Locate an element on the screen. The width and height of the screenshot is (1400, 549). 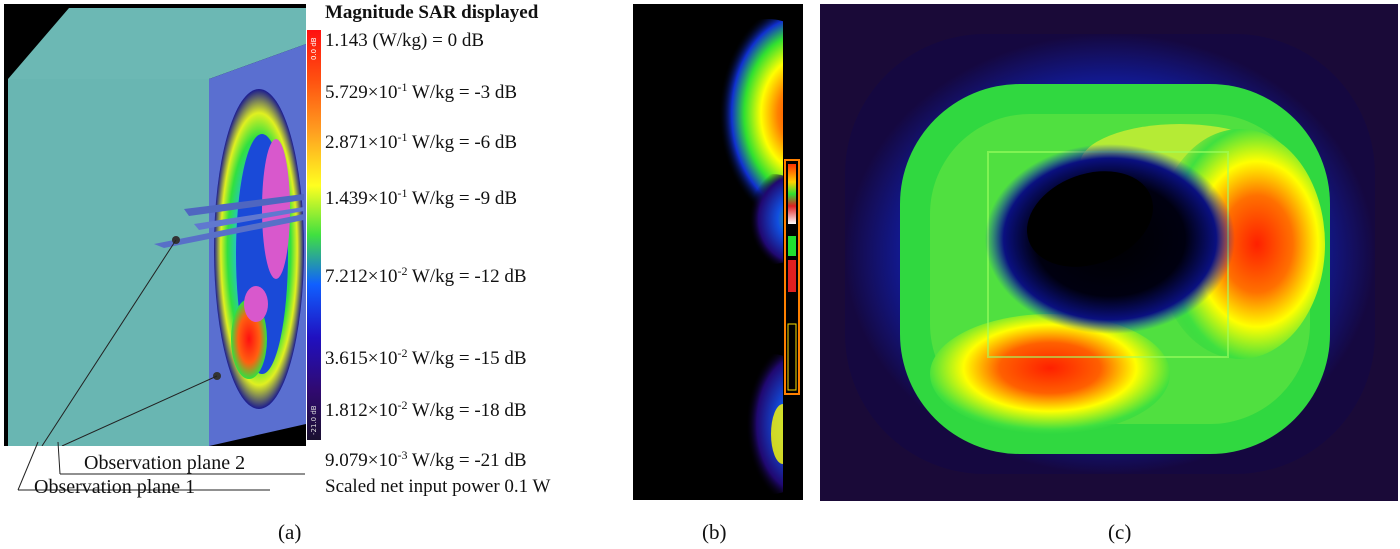
caption-a: (a) is located at coordinates (290, 532).